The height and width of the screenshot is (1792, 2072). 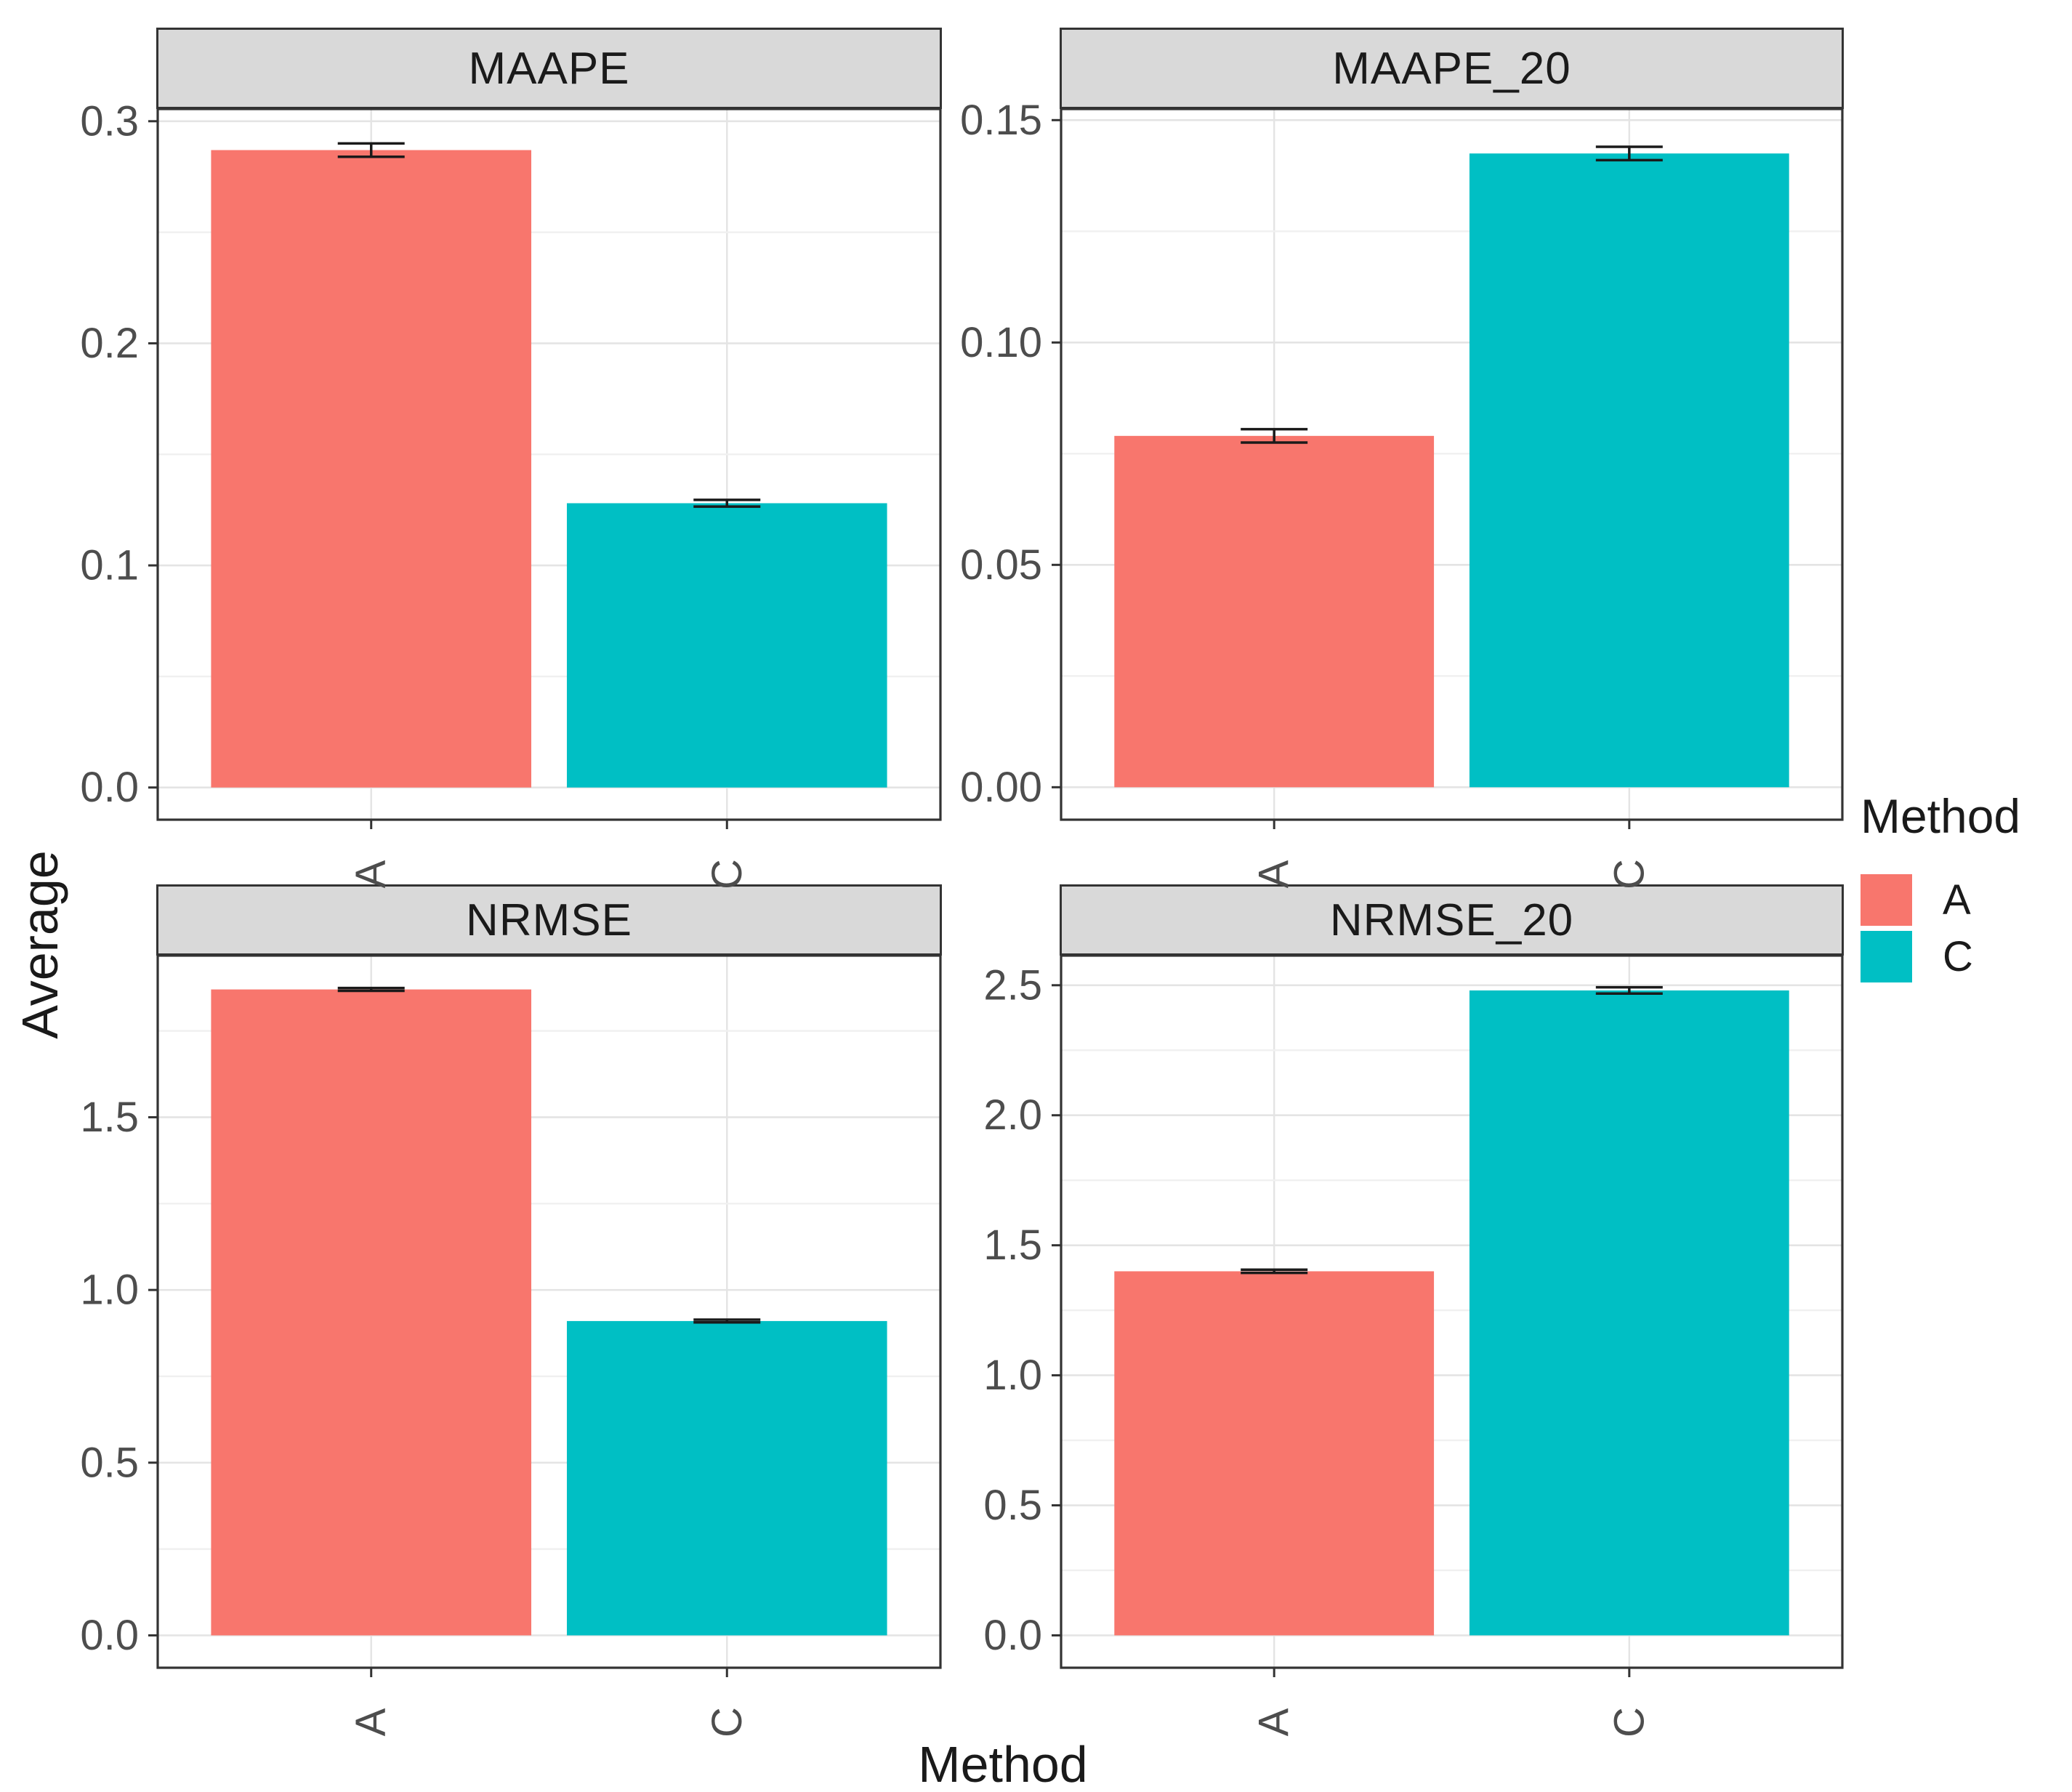 What do you see at coordinates (1012, 985) in the screenshot?
I see `y-tick-label: 2.5` at bounding box center [1012, 985].